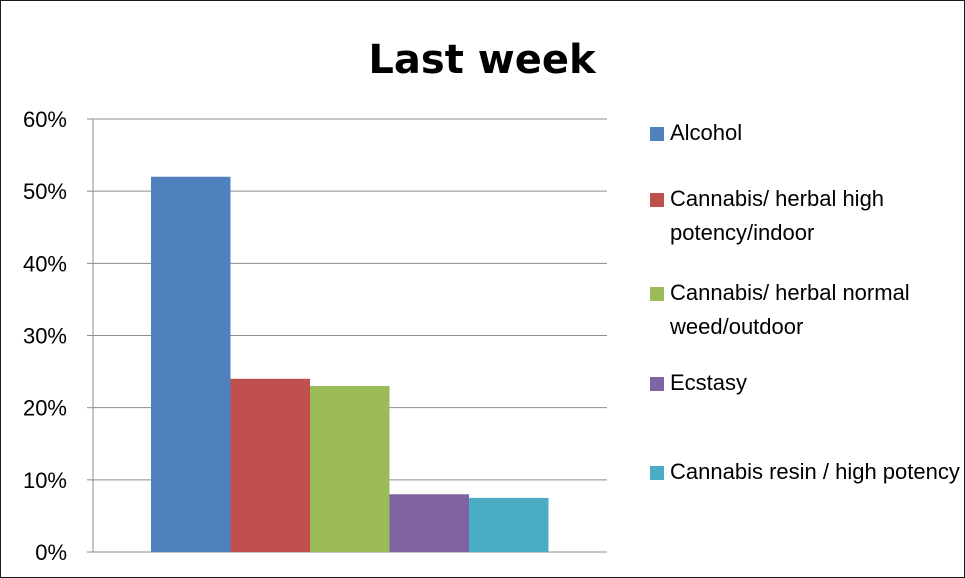 The image size is (965, 578). What do you see at coordinates (51, 552) in the screenshot?
I see `y-tick-label: 0%` at bounding box center [51, 552].